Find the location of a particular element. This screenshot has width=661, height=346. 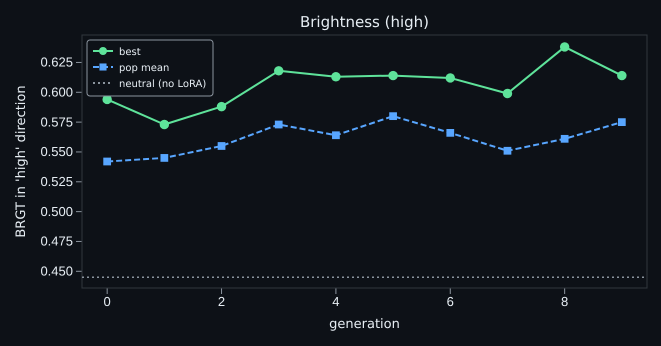

legend-label: pop mean is located at coordinates (144, 68).